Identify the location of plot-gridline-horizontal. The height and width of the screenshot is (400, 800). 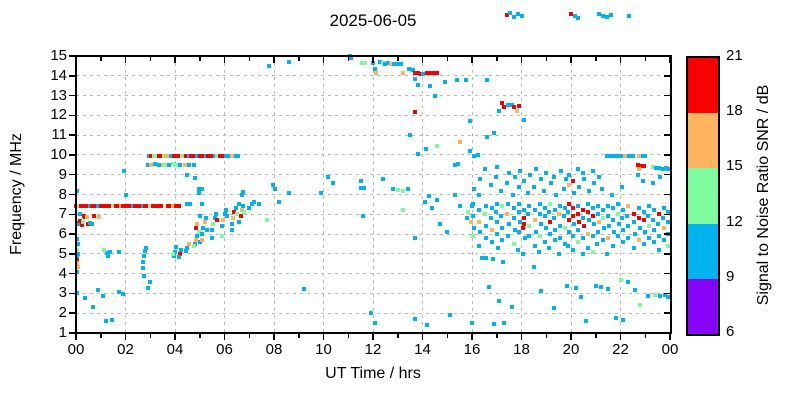
(373, 293).